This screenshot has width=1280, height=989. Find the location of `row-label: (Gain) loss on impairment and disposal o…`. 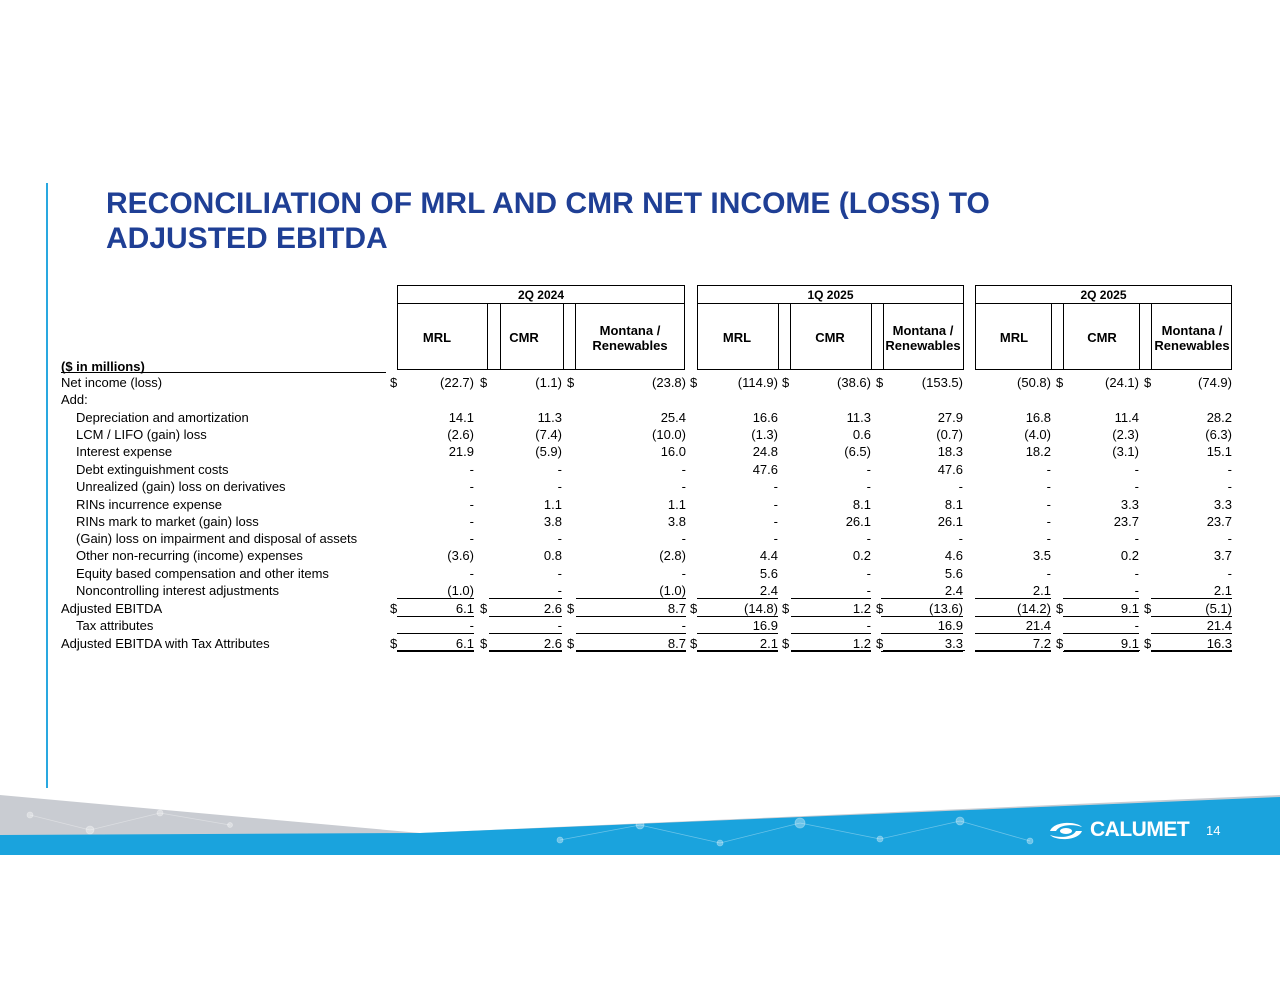

row-label: (Gain) loss on impairment and disposal o… is located at coordinates (217, 538).